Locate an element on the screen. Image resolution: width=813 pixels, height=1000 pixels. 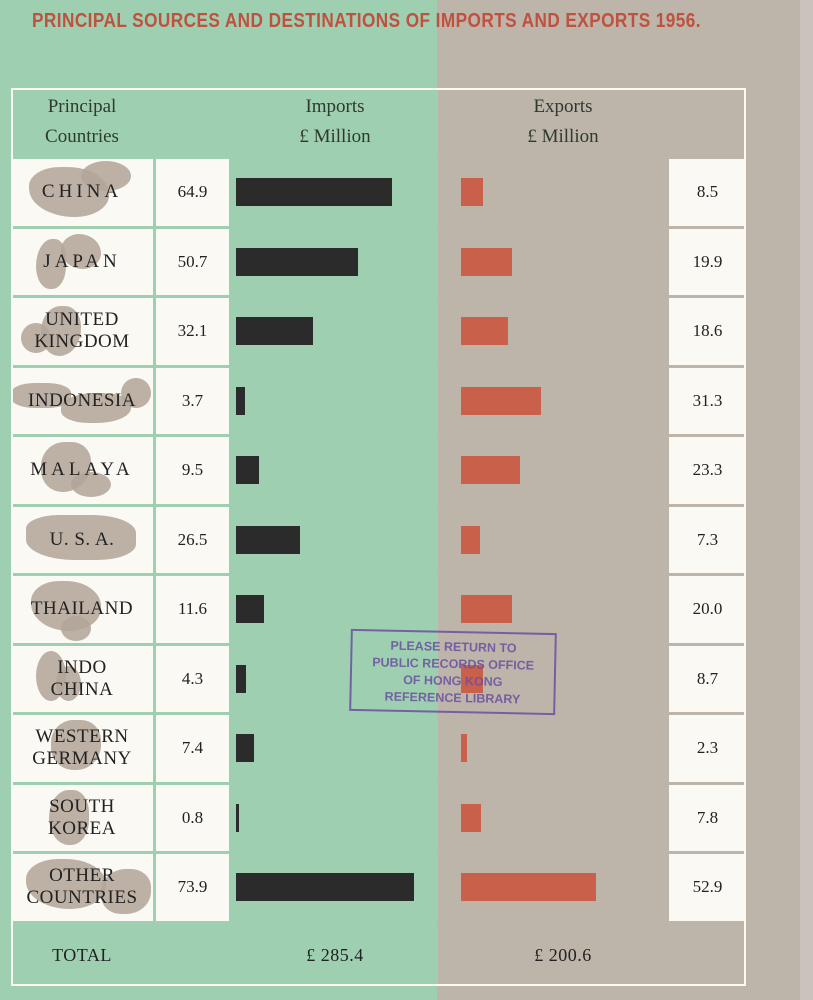
header-exports-line: £ Million is located at coordinates (563, 136).